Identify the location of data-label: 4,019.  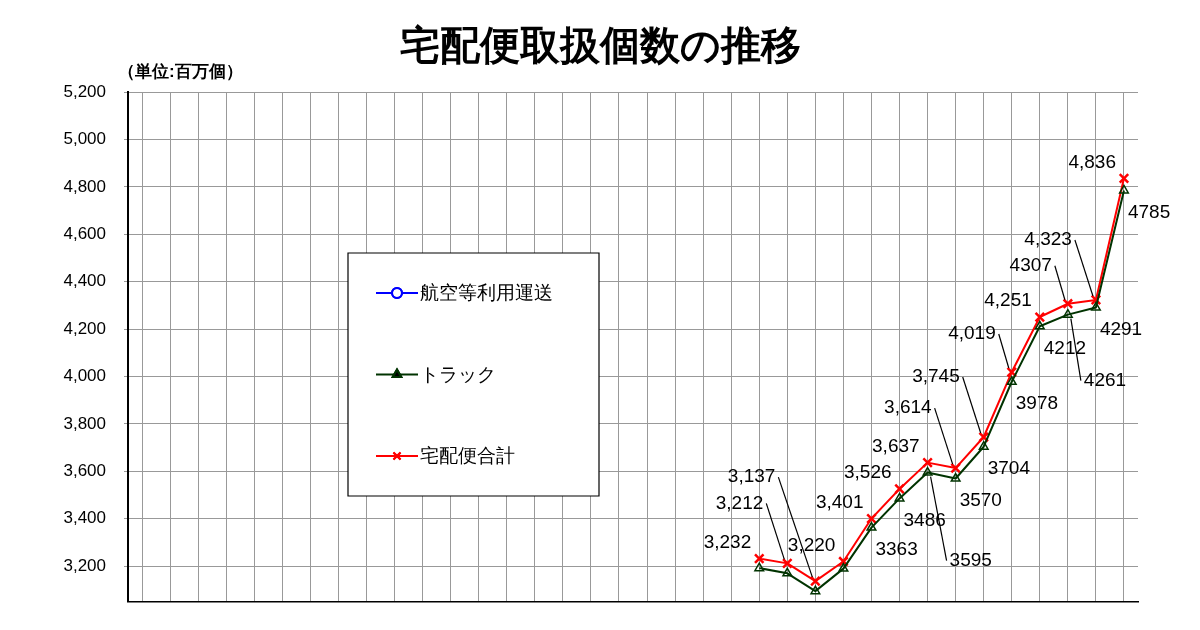
(972, 333).